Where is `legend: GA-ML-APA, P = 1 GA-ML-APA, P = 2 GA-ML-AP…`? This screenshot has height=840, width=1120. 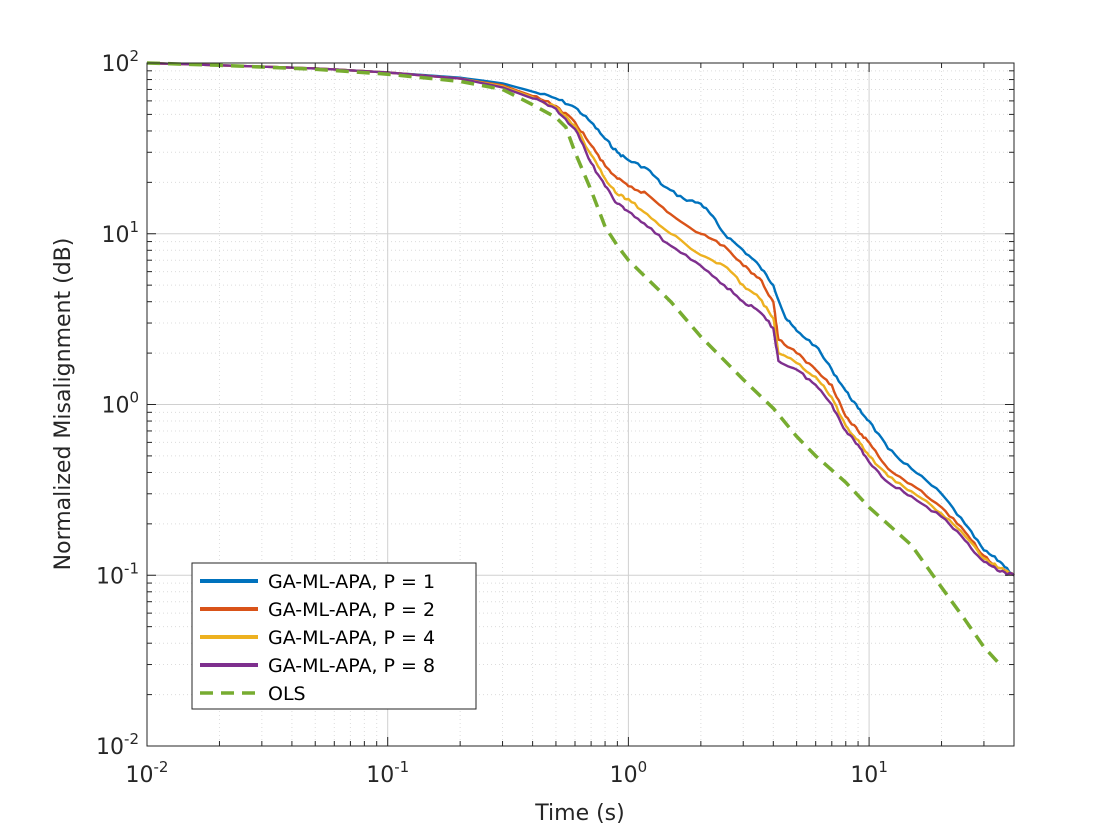
legend: GA-ML-APA, P = 1 GA-ML-APA, P = 2 GA-ML-AP… is located at coordinates (334, 636).